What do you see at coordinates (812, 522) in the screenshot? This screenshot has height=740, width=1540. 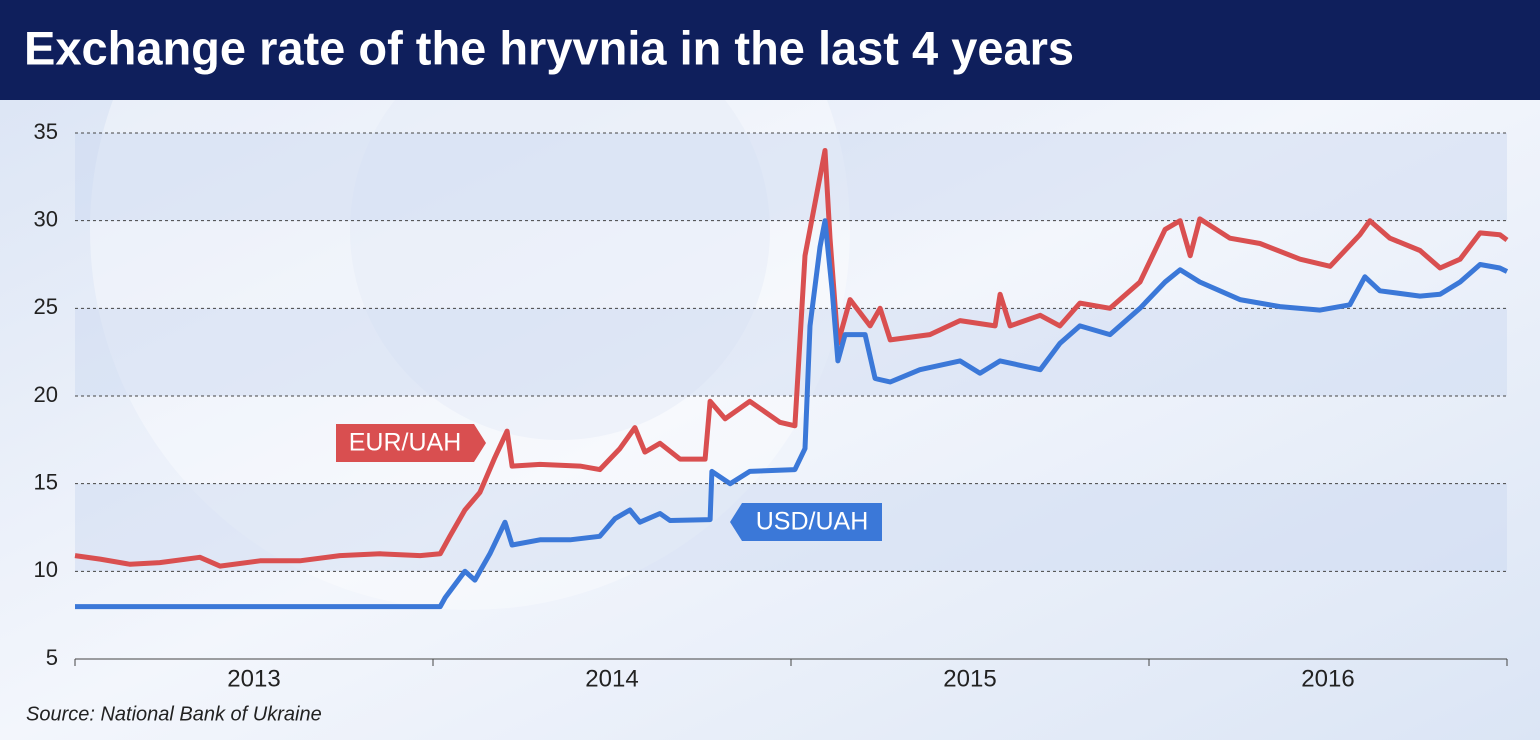 I see `legend-label: USD/UAH` at bounding box center [812, 522].